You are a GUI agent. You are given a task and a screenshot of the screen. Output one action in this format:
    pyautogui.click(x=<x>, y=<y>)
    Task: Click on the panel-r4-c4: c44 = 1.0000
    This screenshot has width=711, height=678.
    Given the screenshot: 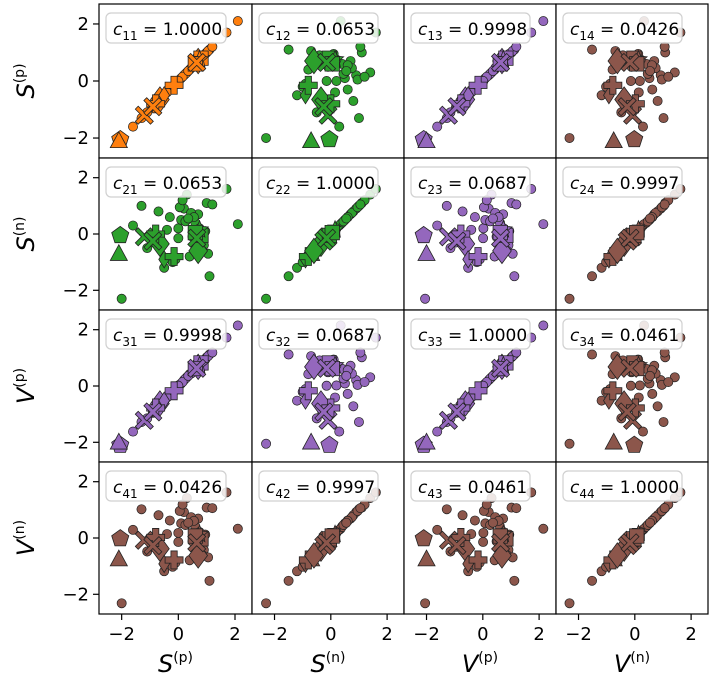 What is the action you would take?
    pyautogui.click(x=632, y=538)
    